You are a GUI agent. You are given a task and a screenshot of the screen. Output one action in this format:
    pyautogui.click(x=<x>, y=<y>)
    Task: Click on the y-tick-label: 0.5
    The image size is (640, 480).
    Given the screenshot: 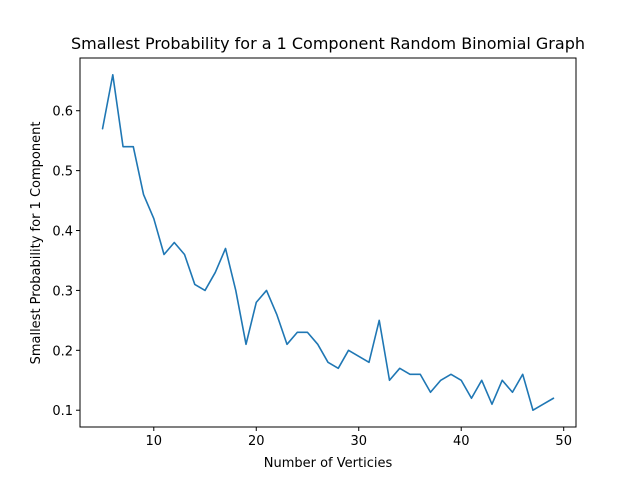 What is the action you would take?
    pyautogui.click(x=62, y=172)
    